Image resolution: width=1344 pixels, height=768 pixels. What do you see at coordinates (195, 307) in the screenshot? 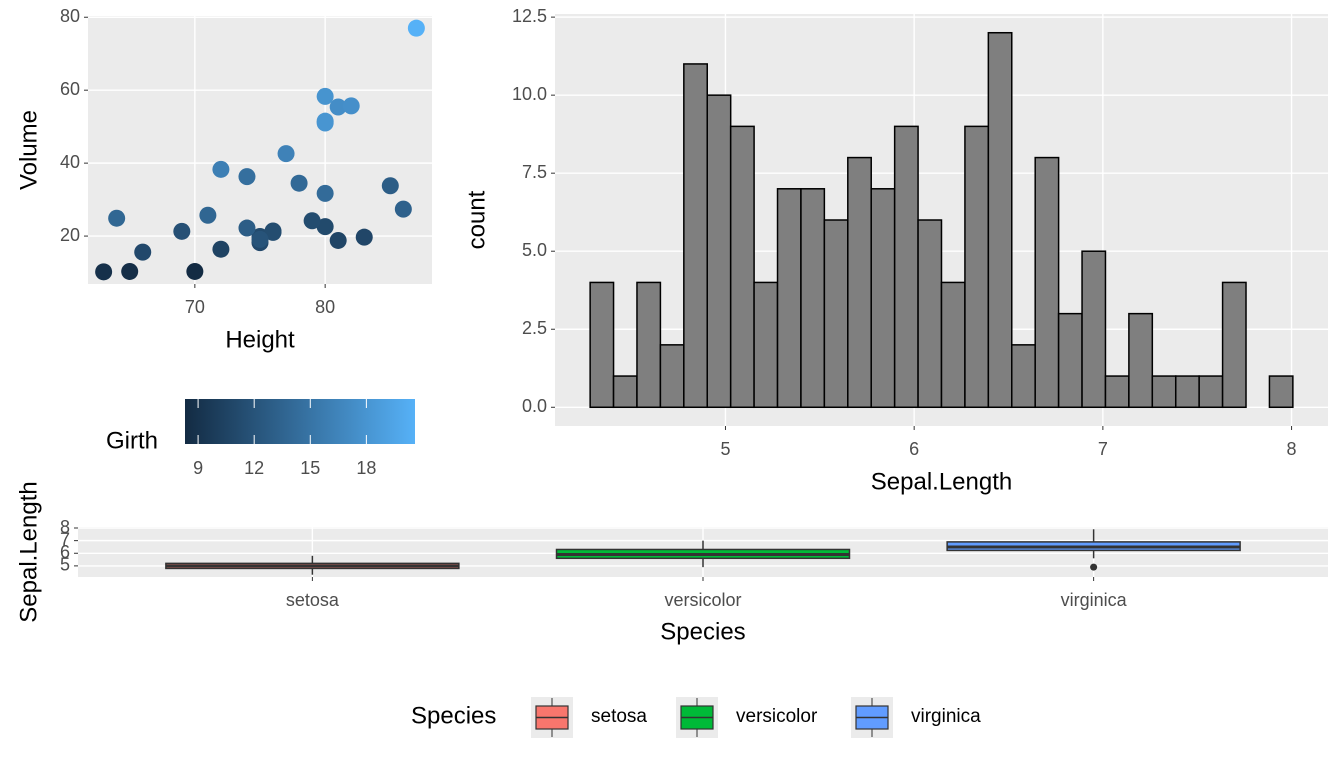
I see `x-tick-label: 70` at bounding box center [195, 307].